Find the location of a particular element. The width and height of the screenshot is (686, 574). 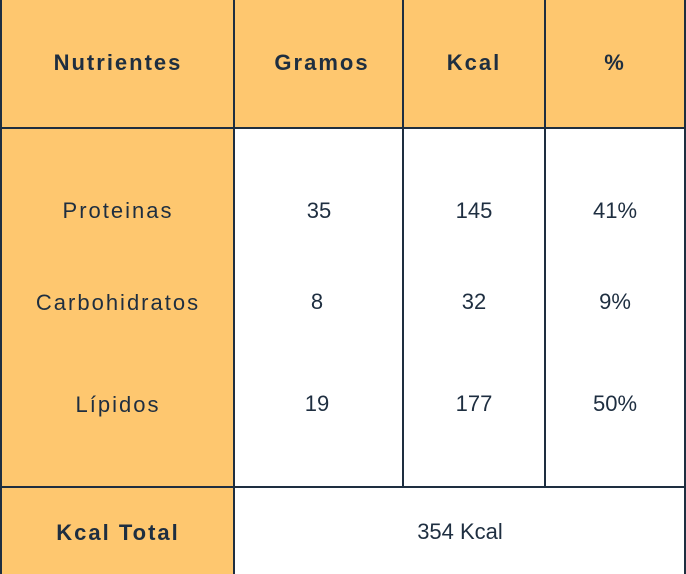

cell: 32 is located at coordinates (474, 301).